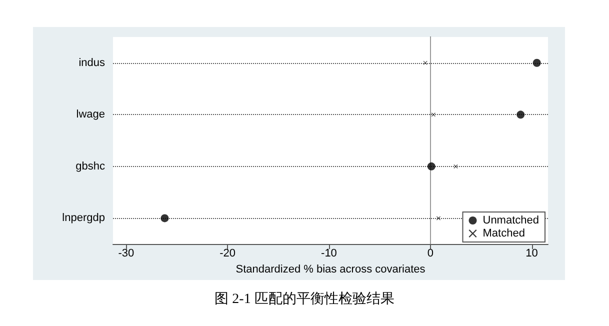 This screenshot has width=609, height=326. Describe the element at coordinates (331, 270) in the screenshot. I see `x-axis-title: Standardized % bias across covariates` at that location.